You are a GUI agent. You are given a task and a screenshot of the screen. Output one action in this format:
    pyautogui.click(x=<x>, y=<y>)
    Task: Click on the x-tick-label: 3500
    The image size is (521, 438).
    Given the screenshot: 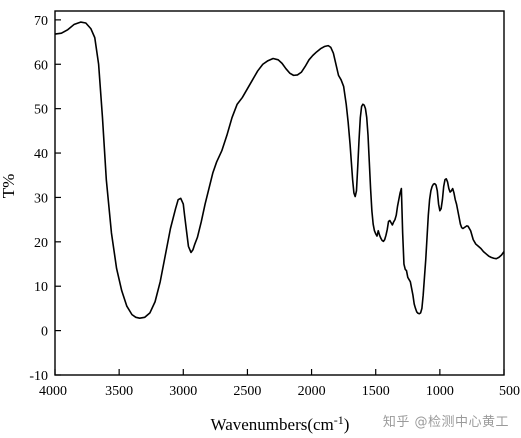 What is the action you would take?
    pyautogui.click(x=119, y=391)
    